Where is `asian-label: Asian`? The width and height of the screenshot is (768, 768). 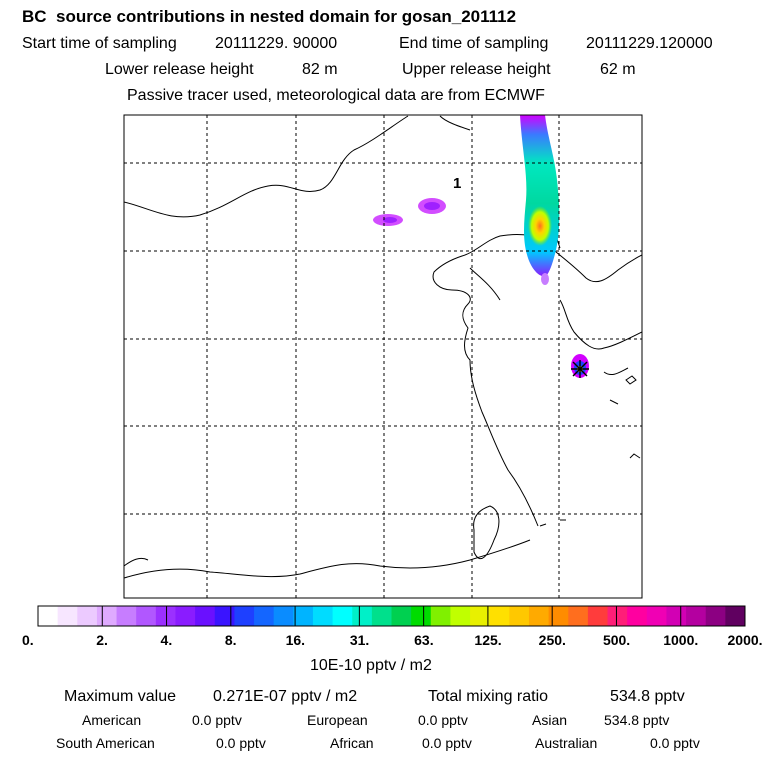 asian-label: Asian is located at coordinates (550, 720).